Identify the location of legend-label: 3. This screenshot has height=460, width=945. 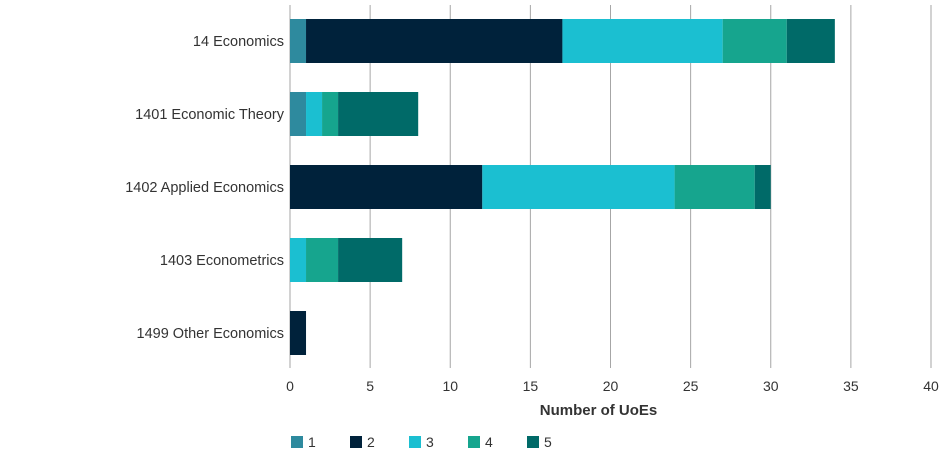
(430, 442).